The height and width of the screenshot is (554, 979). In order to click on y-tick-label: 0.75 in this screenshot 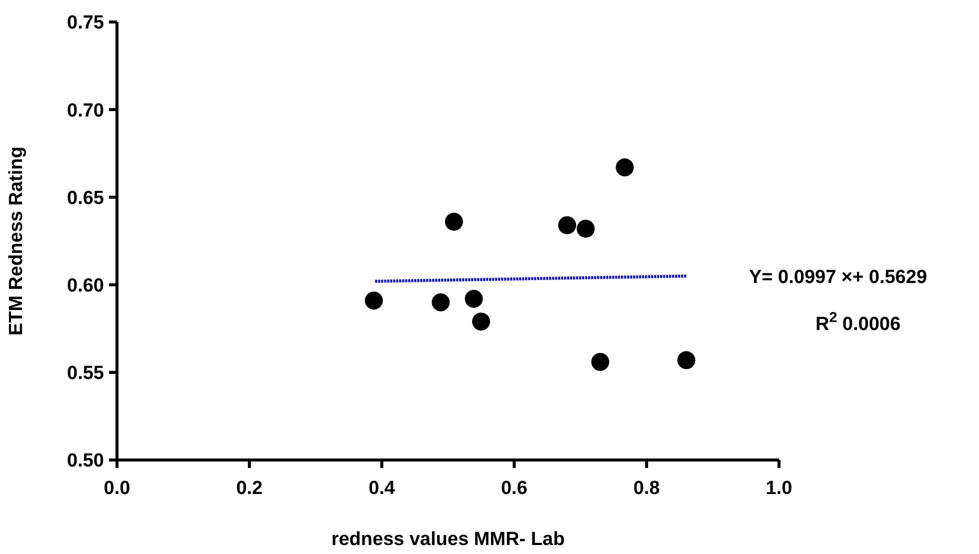, I will do `click(85, 23)`.